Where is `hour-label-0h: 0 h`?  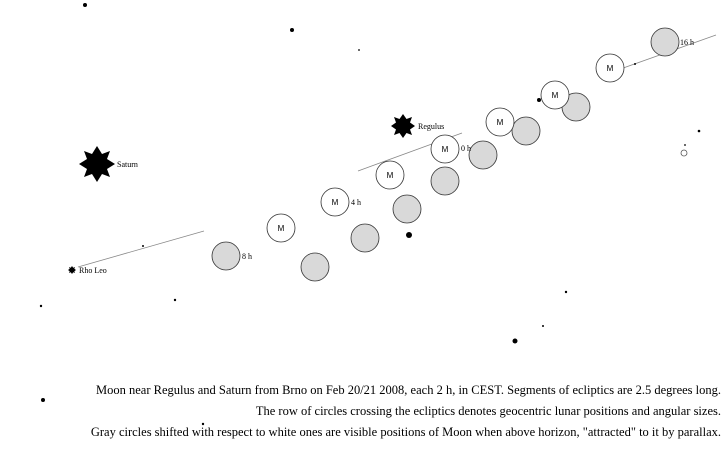 hour-label-0h: 0 h is located at coordinates (466, 148).